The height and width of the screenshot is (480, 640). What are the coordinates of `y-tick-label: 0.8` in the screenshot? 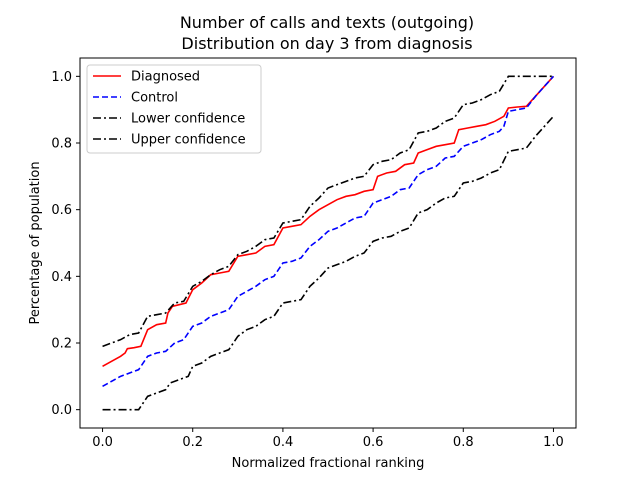 It's located at (61, 144).